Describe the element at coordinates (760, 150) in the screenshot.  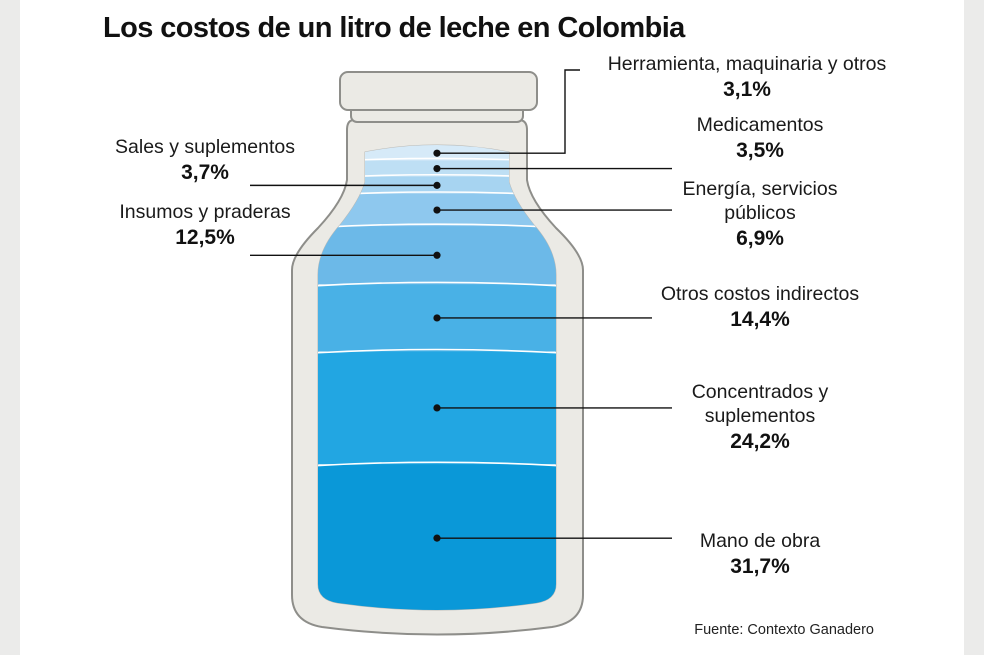
I see `value-medicamentos: 3,5%` at that location.